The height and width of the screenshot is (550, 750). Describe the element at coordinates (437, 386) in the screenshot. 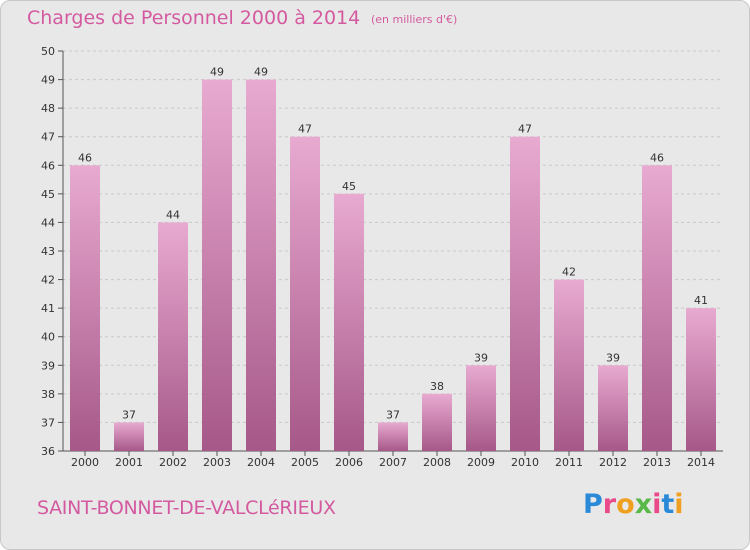

I see `data-label: 38` at that location.